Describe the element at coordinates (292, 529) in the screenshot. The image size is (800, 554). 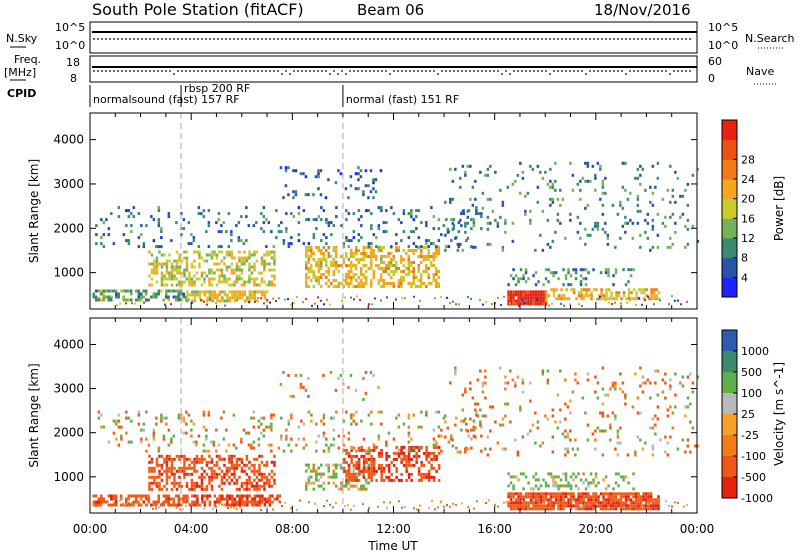
I see `x-tick-label: 08:00` at that location.